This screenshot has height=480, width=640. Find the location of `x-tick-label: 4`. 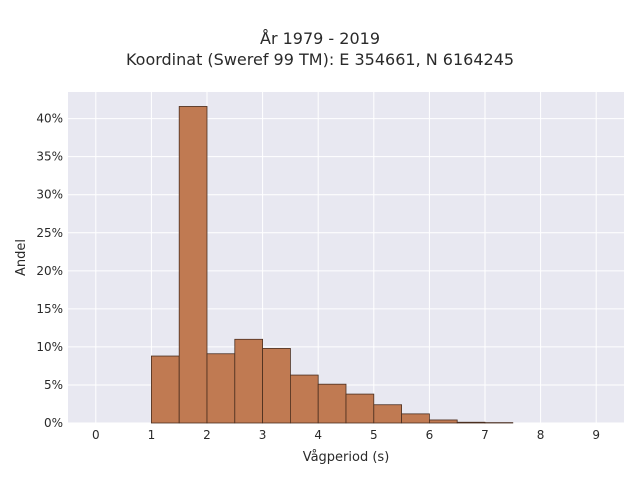

x-tick-label: 4 is located at coordinates (318, 435).